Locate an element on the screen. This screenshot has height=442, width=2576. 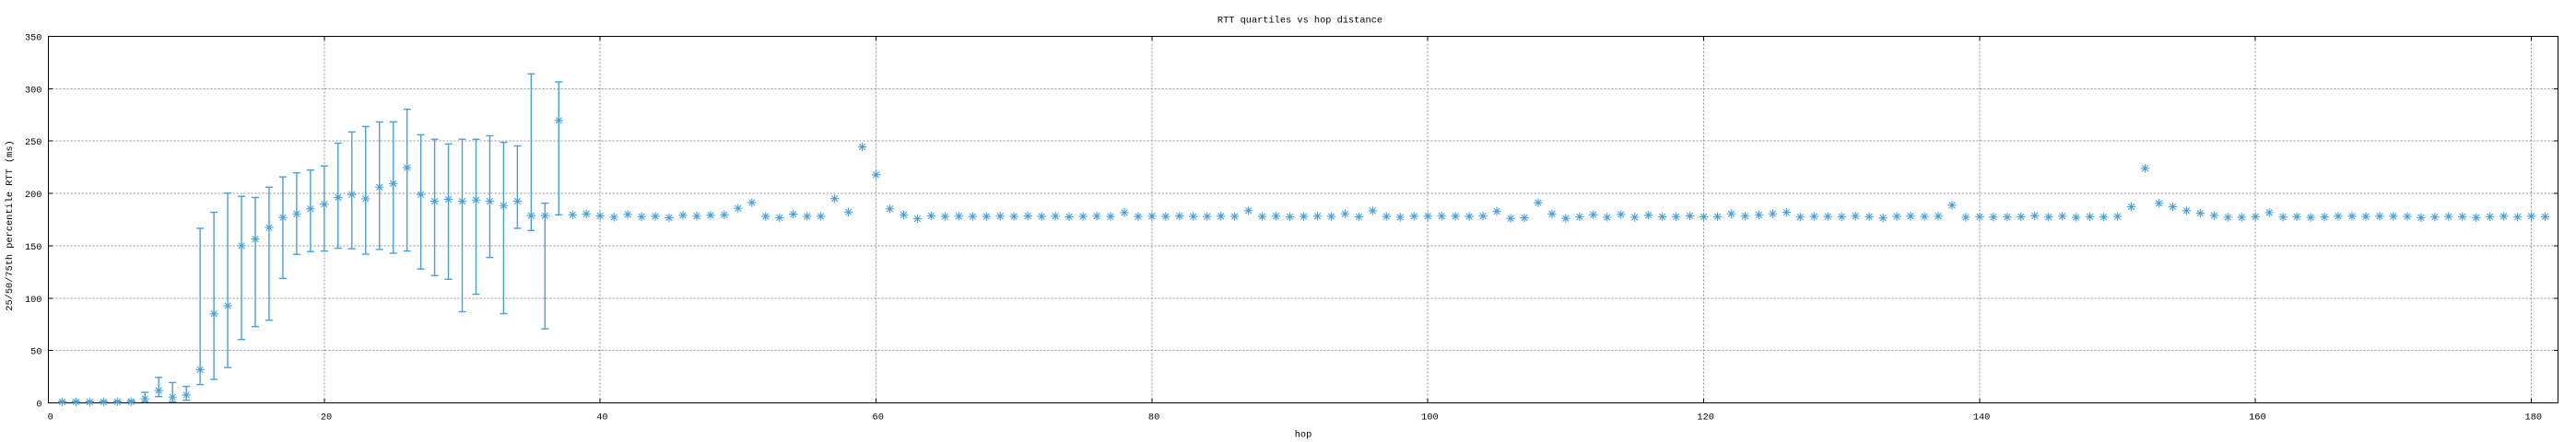
svg-text: hop is located at coordinates (1303, 435).